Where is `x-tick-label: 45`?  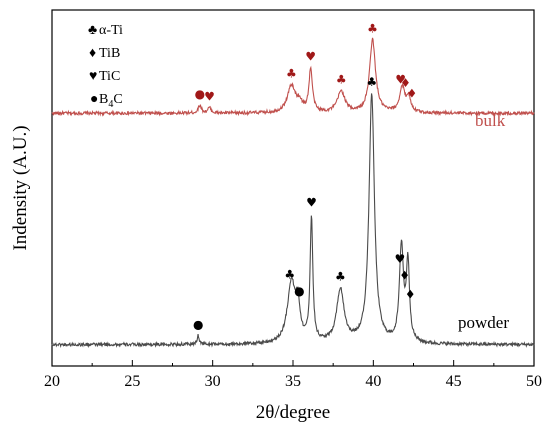
x-tick-label: 45 is located at coordinates (454, 381).